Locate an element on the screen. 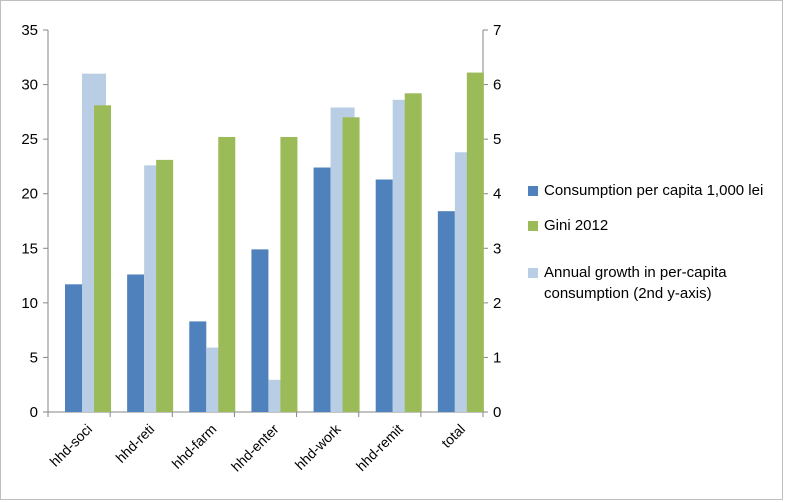  y-right-tick-label: 2 is located at coordinates (497, 303).